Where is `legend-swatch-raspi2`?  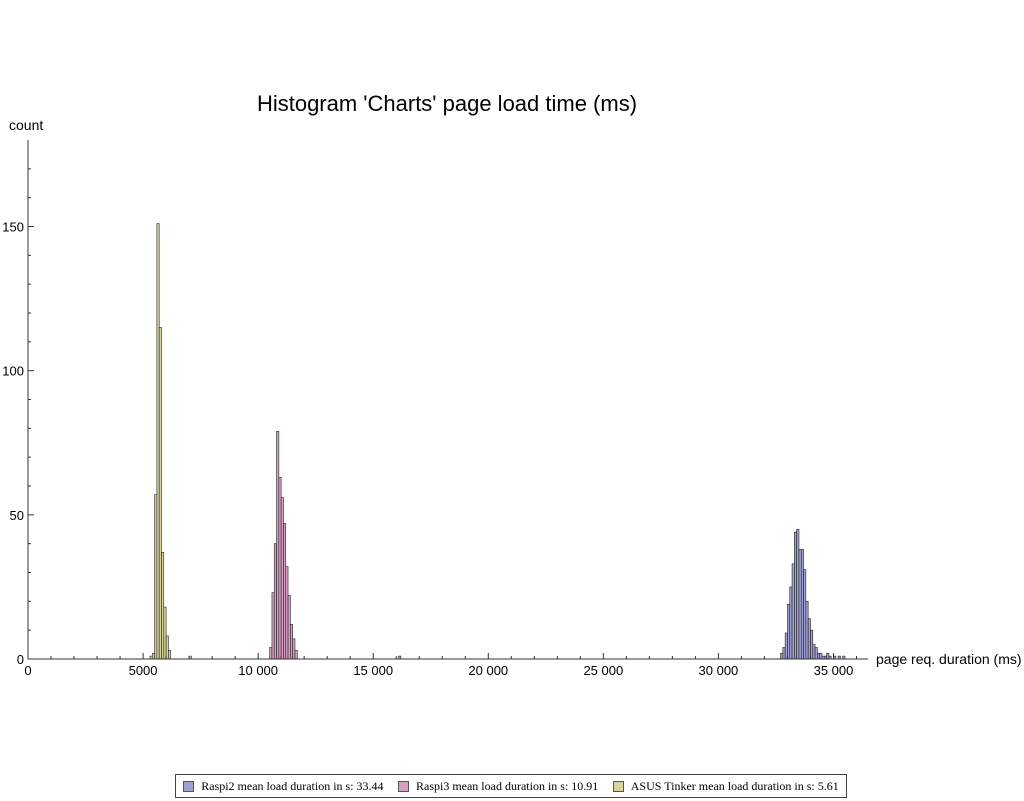 legend-swatch-raspi2 is located at coordinates (189, 786).